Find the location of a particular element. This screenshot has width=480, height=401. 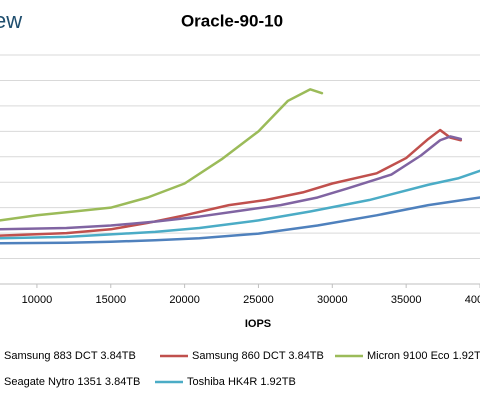

x-axis-title: IOPS is located at coordinates (258, 324).